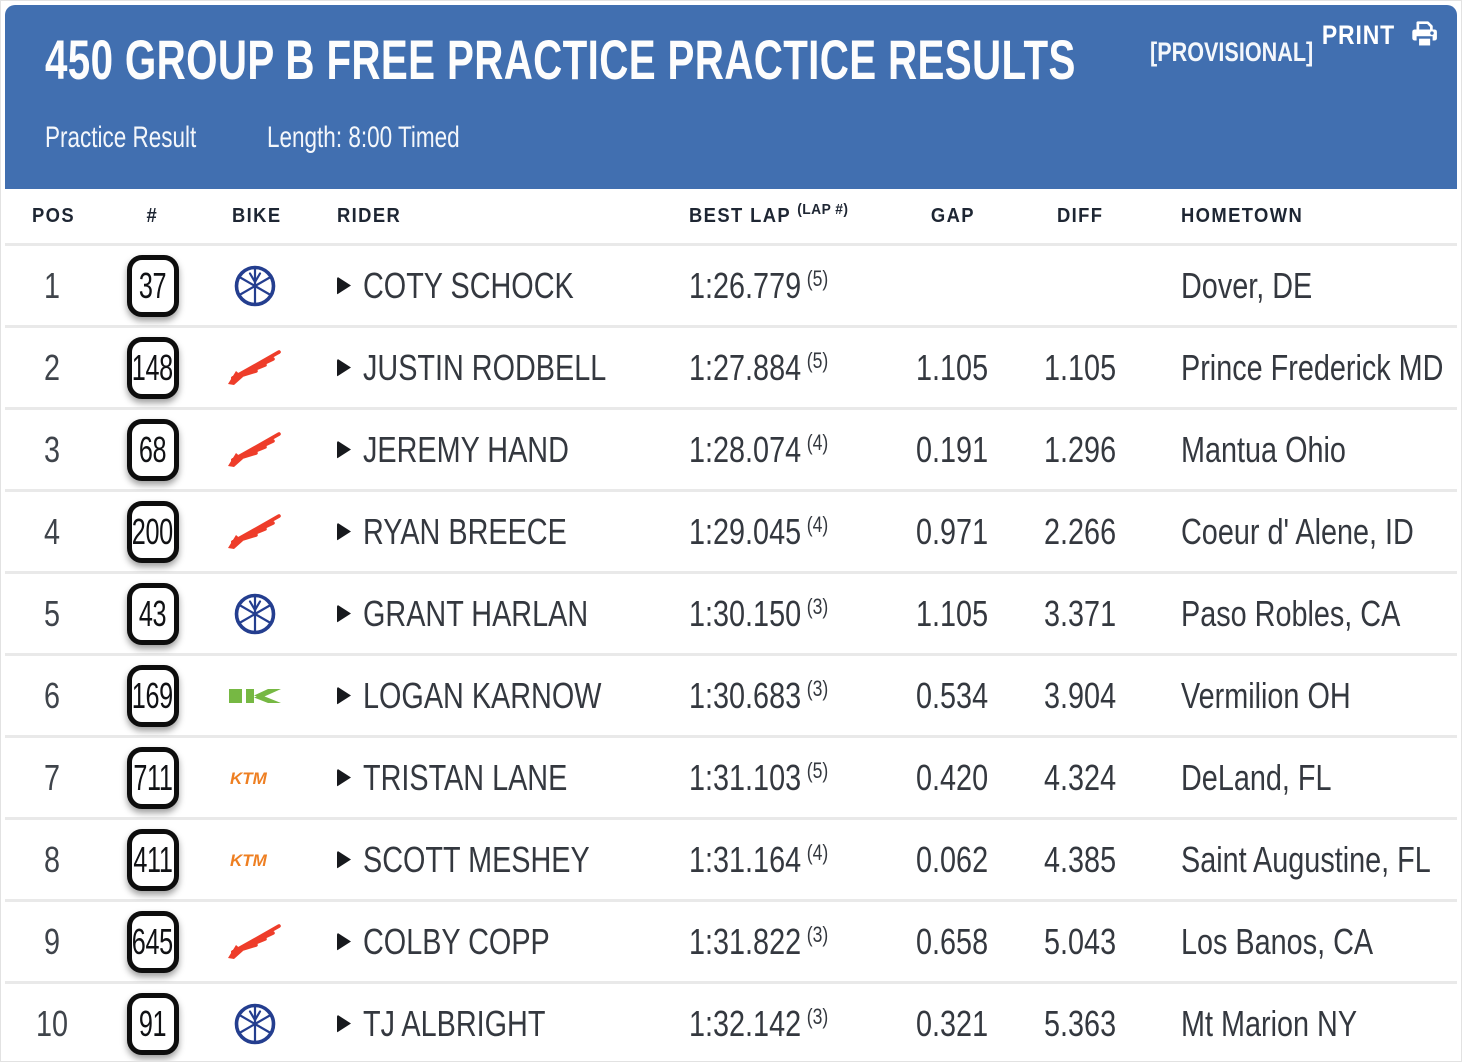 Image resolution: width=1462 pixels, height=1062 pixels. Describe the element at coordinates (952, 1023) in the screenshot. I see `gap-cell: 0.321` at that location.